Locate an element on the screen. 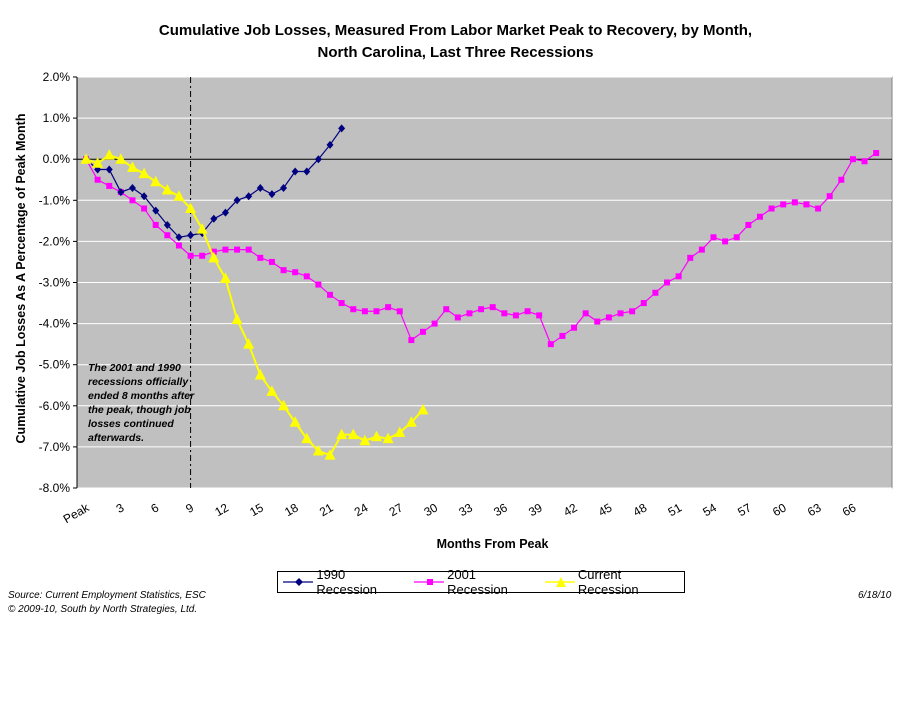 The height and width of the screenshot is (728, 911). legend-swatch-2001 is located at coordinates (429, 582).